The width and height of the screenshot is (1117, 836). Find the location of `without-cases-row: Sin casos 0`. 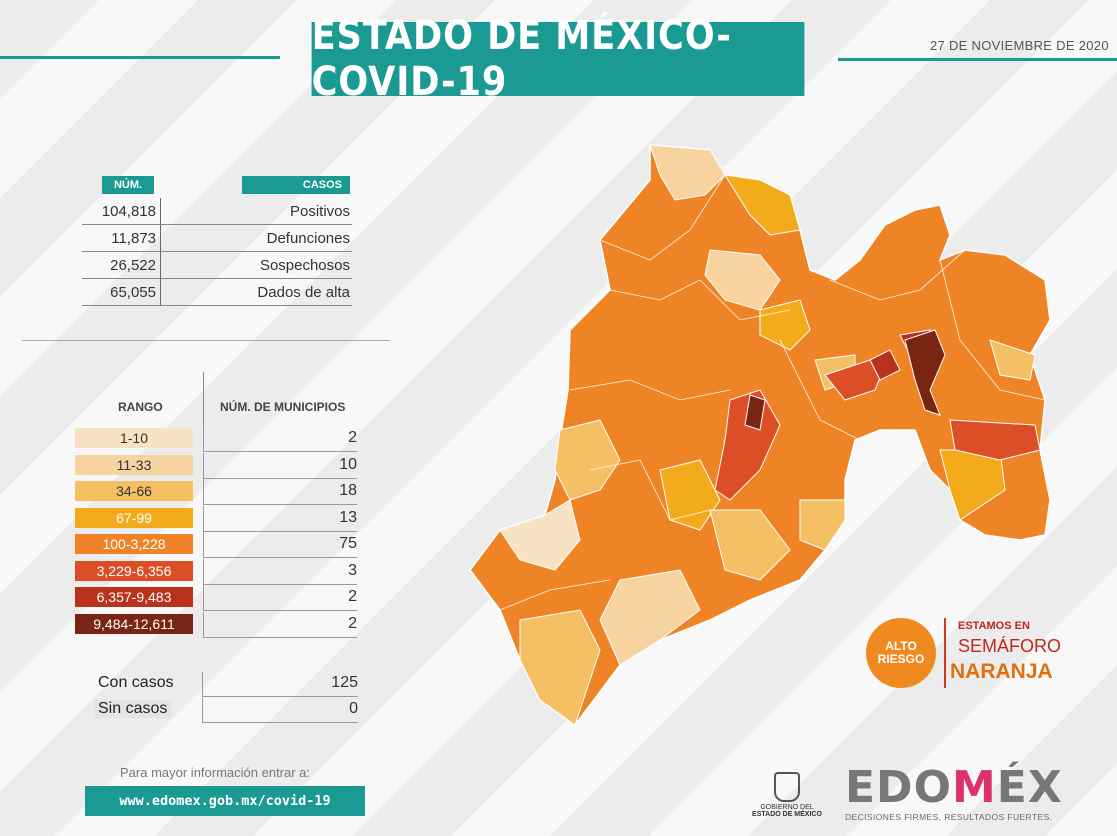

without-cases-row: Sin casos 0 is located at coordinates (226, 710).